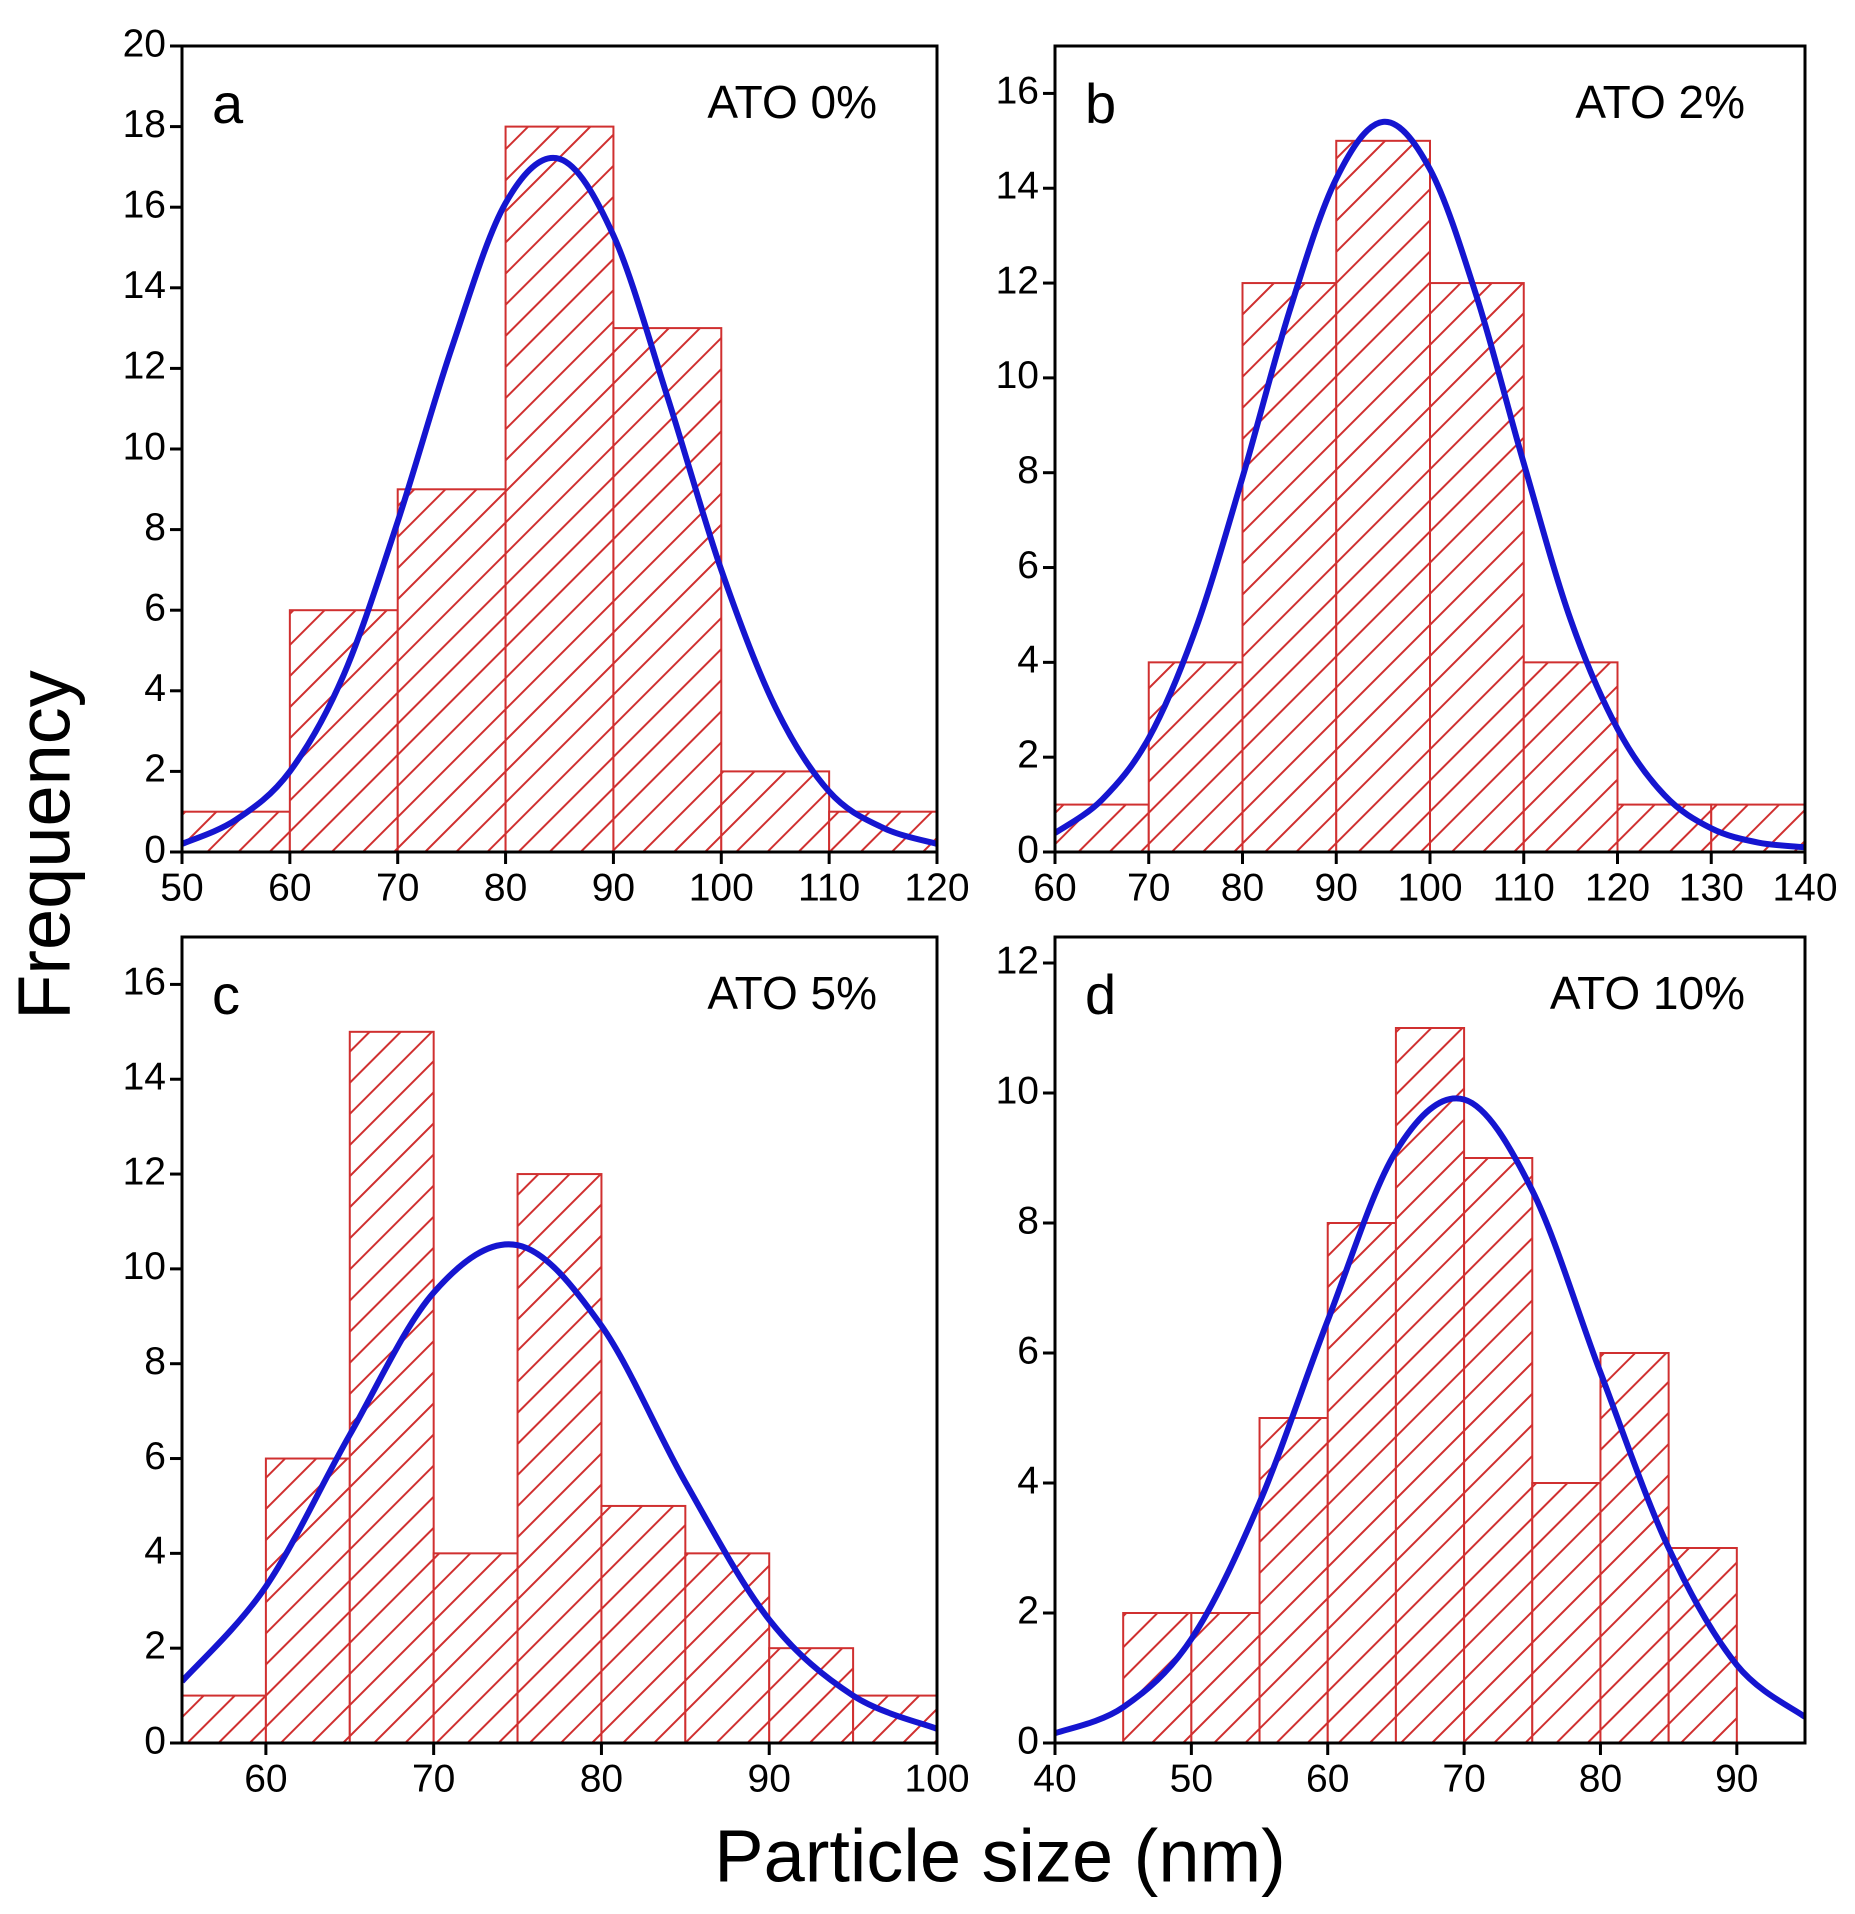 This screenshot has width=1855, height=1914. What do you see at coordinates (1000, 1856) in the screenshot?
I see `x-axis-title: Particle size (nm)` at bounding box center [1000, 1856].